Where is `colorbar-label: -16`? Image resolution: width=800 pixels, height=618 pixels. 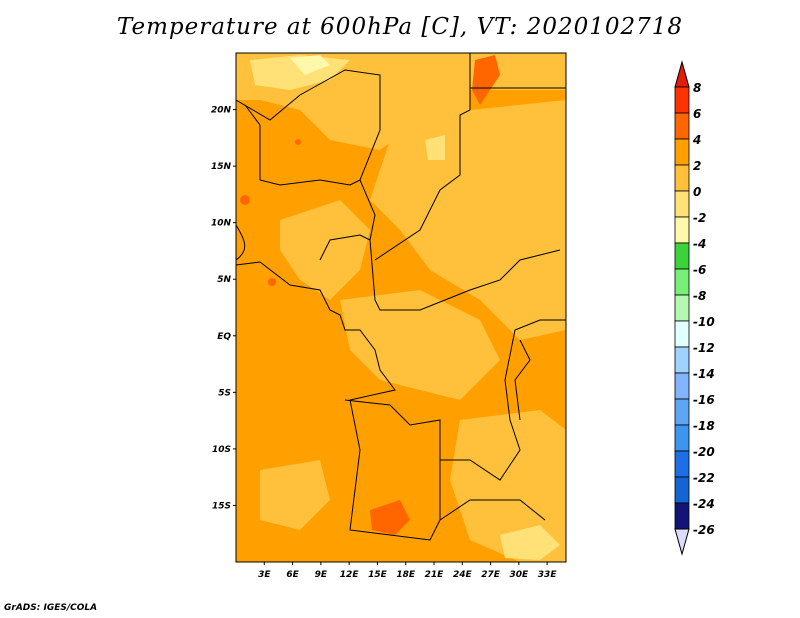 colorbar-label: -16 is located at coordinates (704, 400).